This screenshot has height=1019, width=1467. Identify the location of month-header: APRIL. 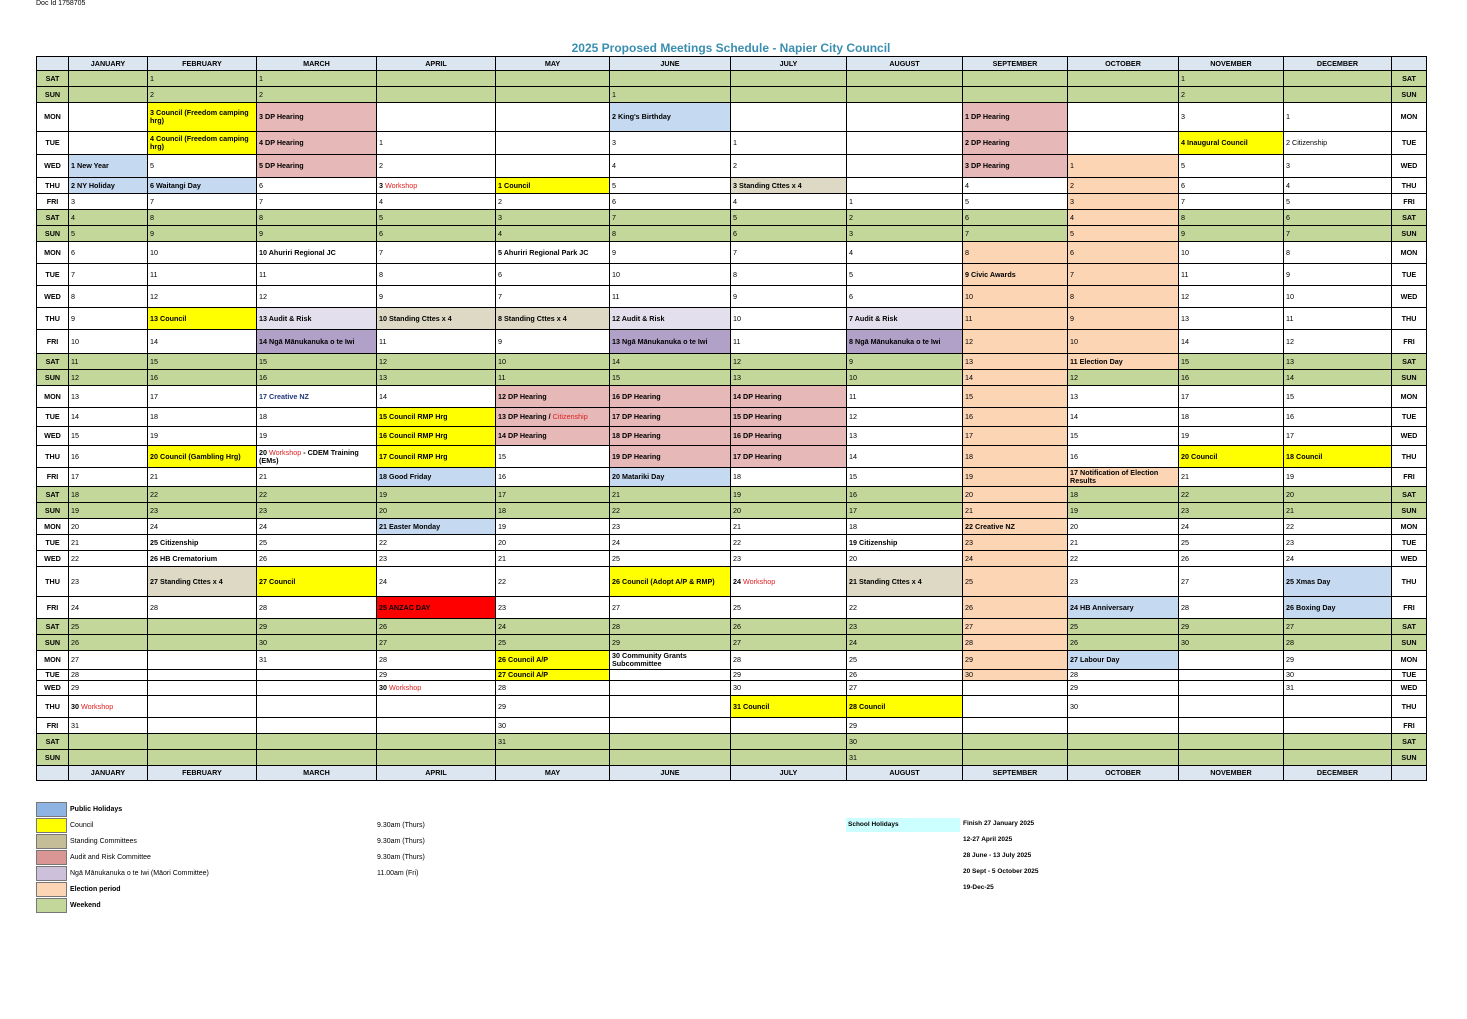
(436, 63).